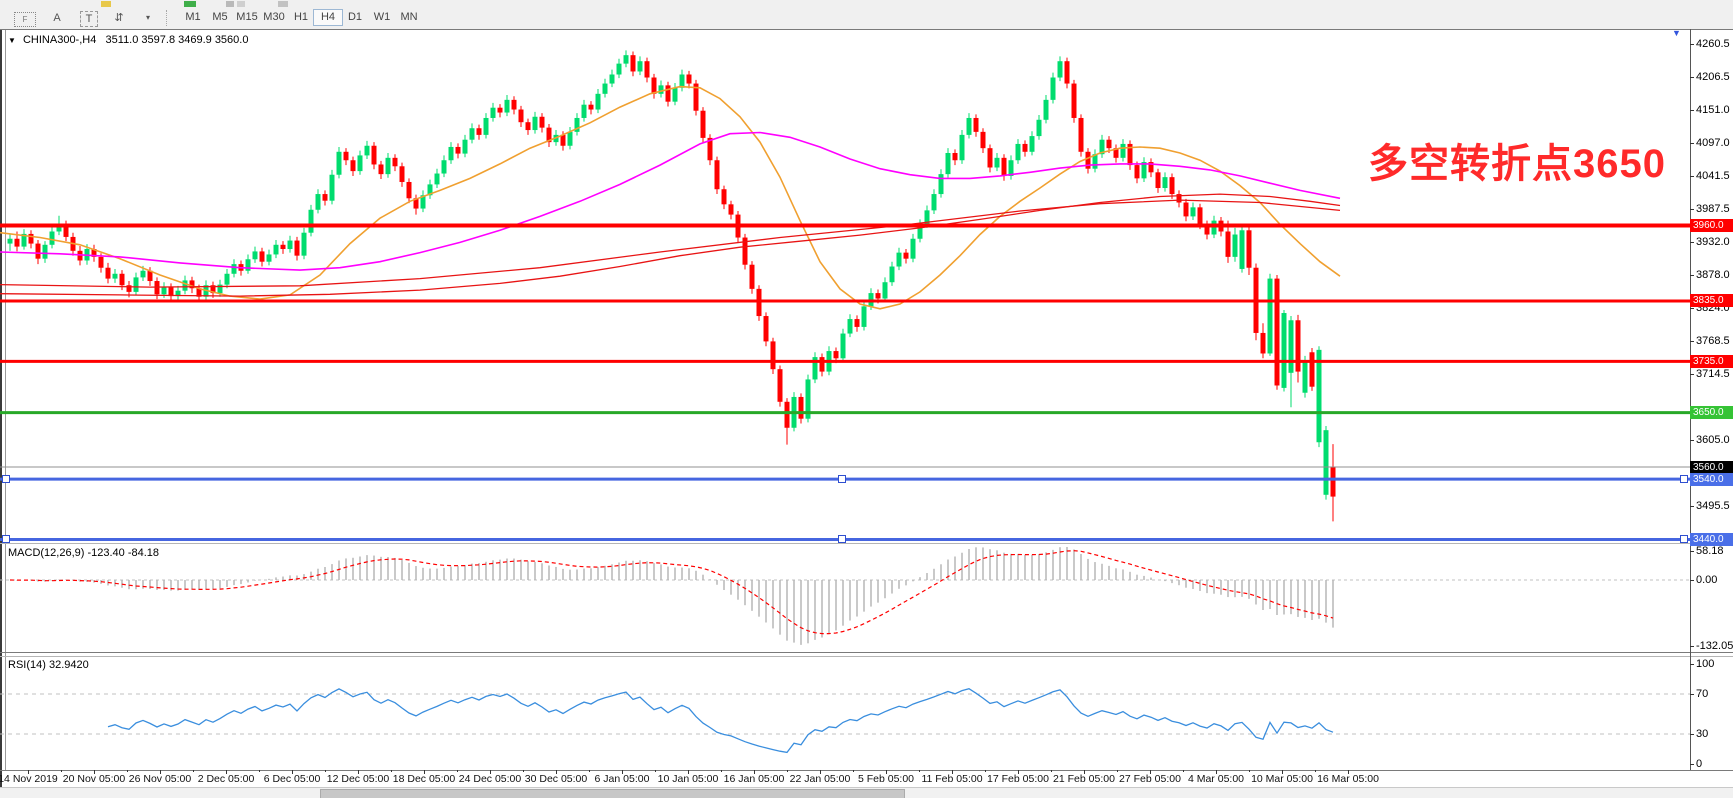  I want to click on time-axis-label: 4 Mar 05:00, so click(1216, 779).